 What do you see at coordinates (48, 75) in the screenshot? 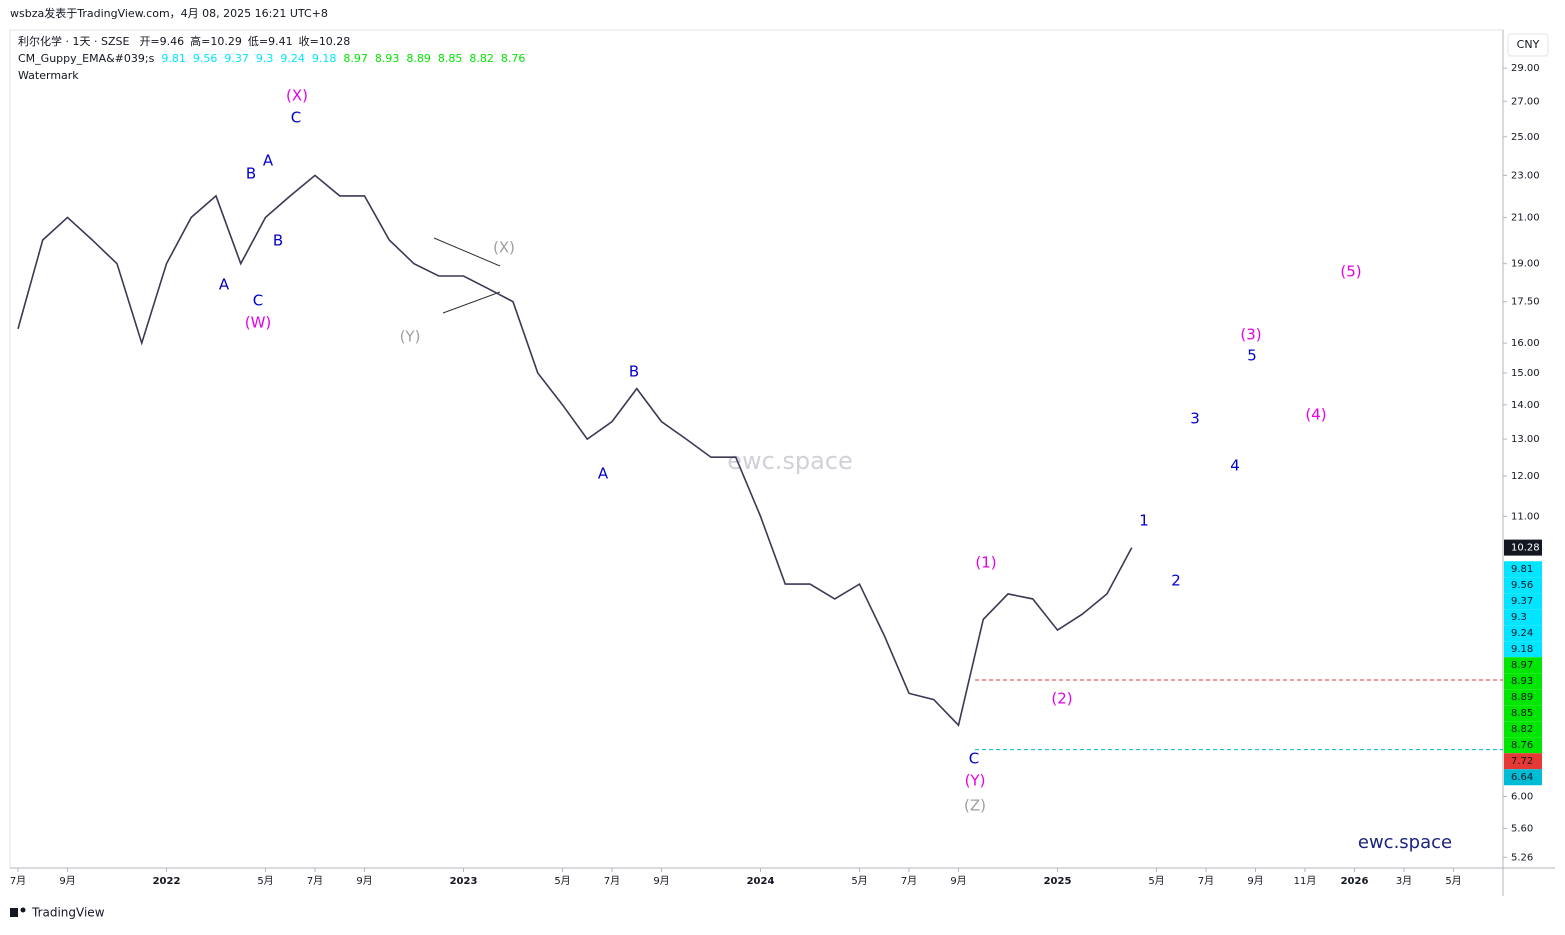
I see `legend-watermark: Watermark` at bounding box center [48, 75].